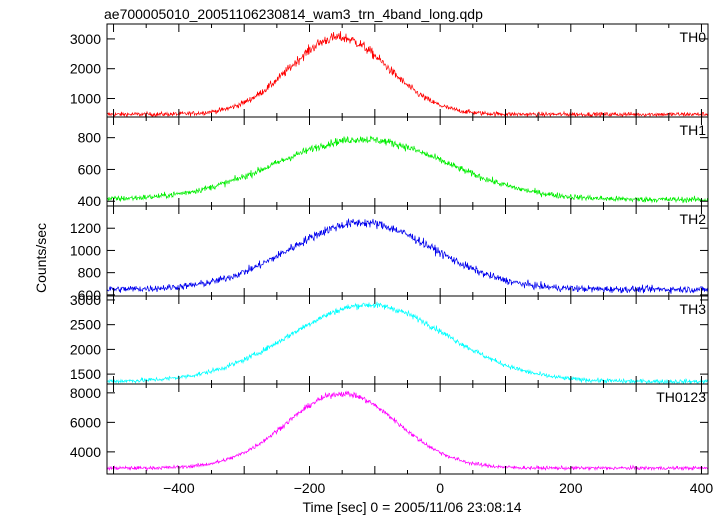  I want to click on x-axis-label: Time [sec] 0 = 2005/11/06 23:08:14, so click(411, 507).